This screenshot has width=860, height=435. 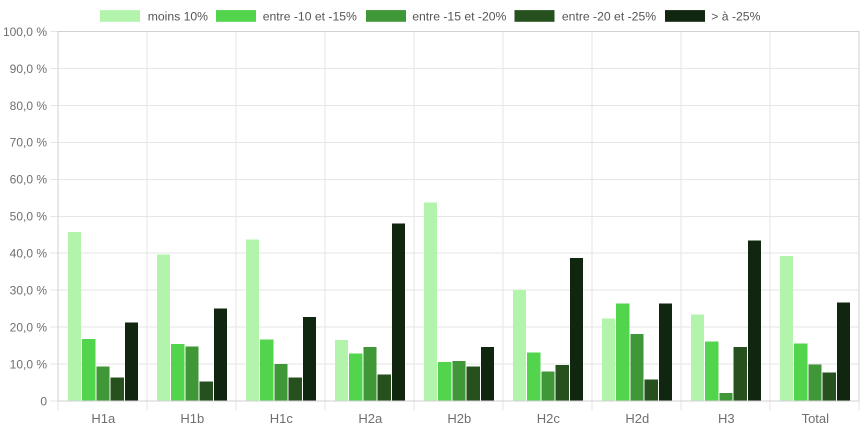 I want to click on svg-text: entre -20 et -25%, so click(x=609, y=17).